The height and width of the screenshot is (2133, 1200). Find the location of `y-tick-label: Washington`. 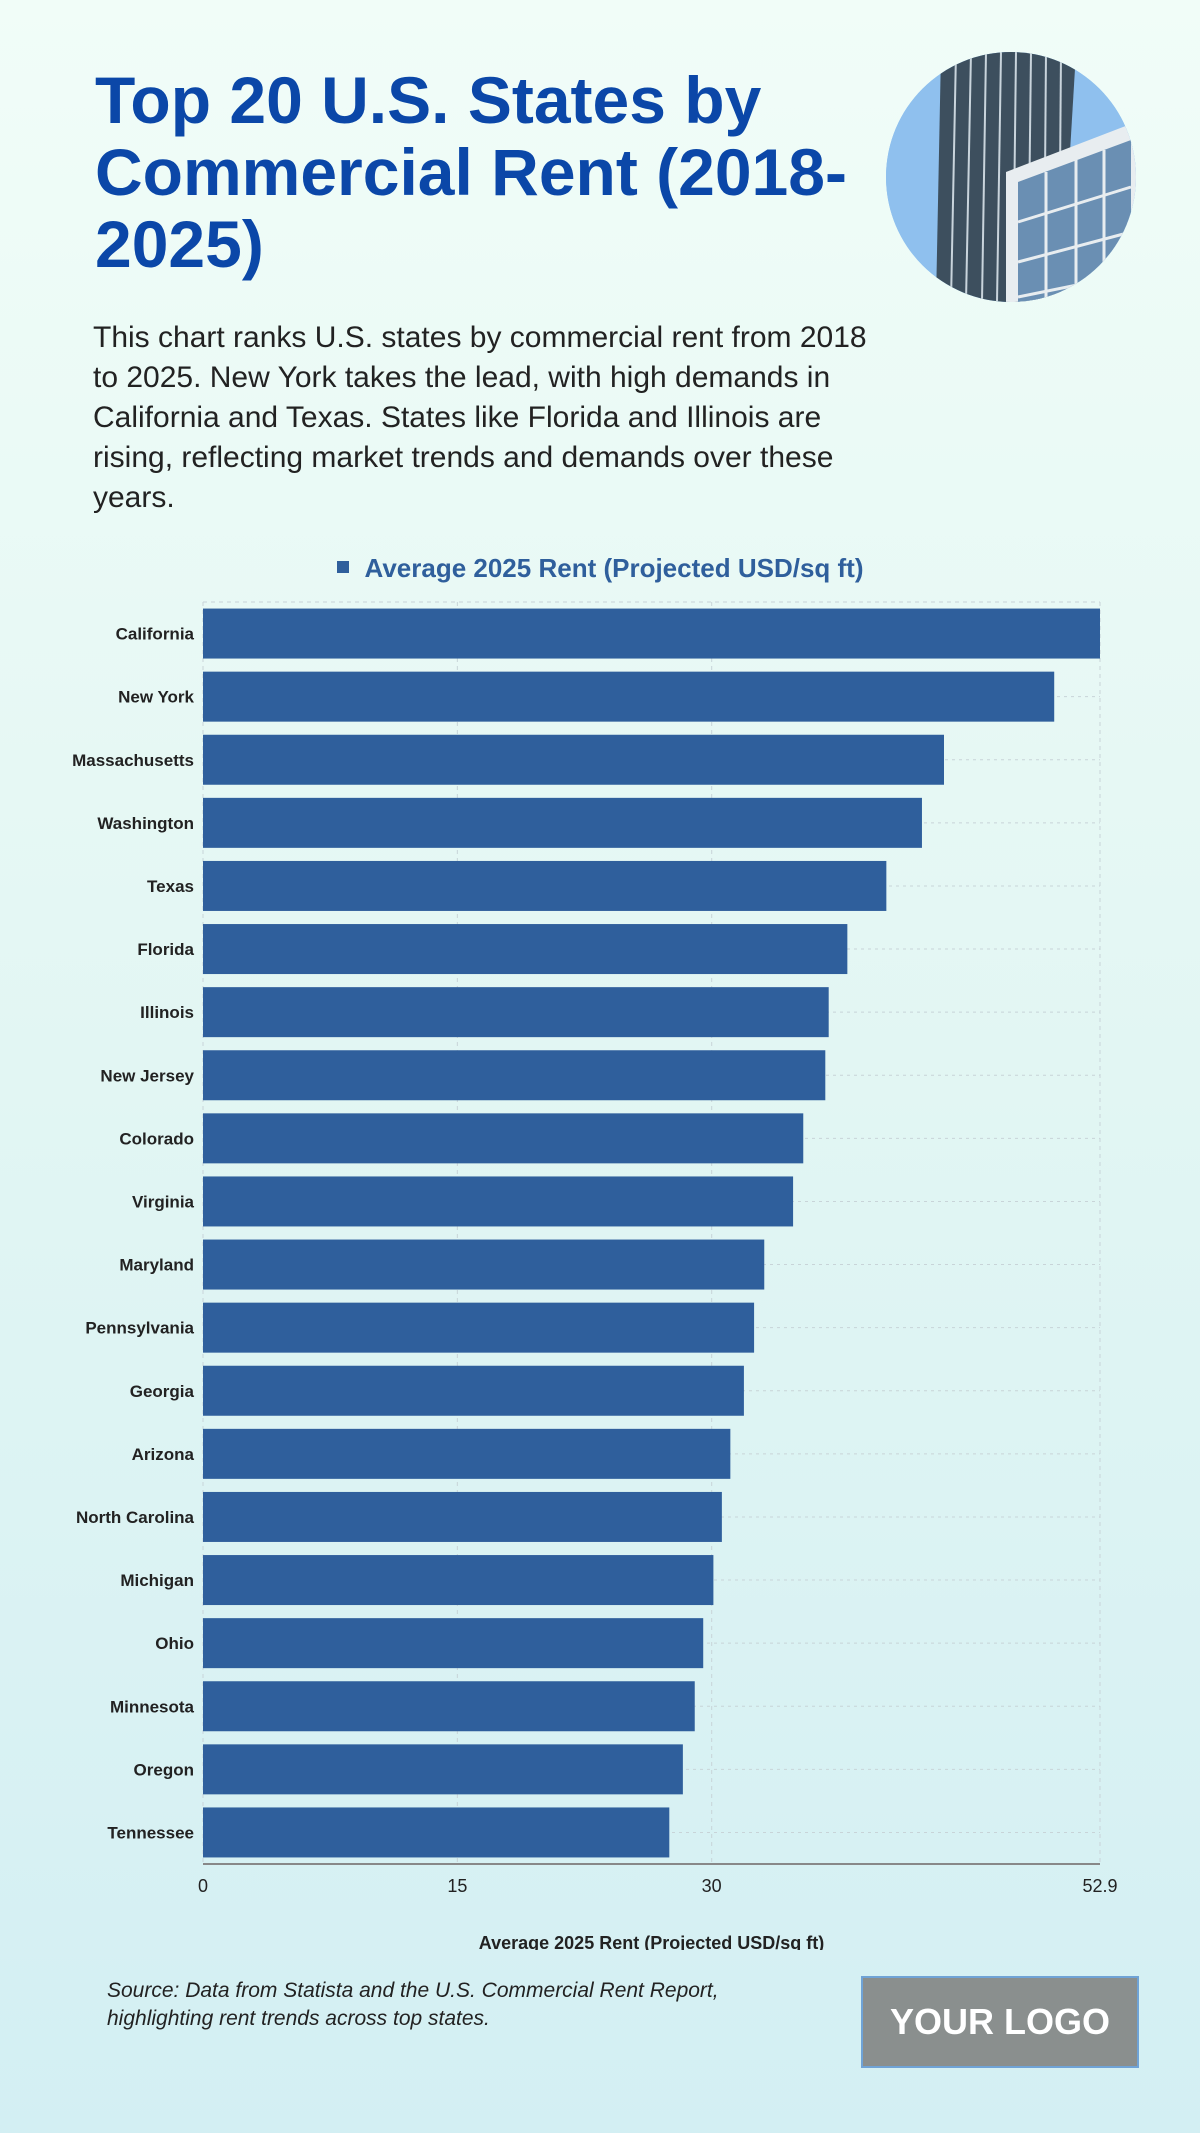

y-tick-label: Washington is located at coordinates (145, 823).